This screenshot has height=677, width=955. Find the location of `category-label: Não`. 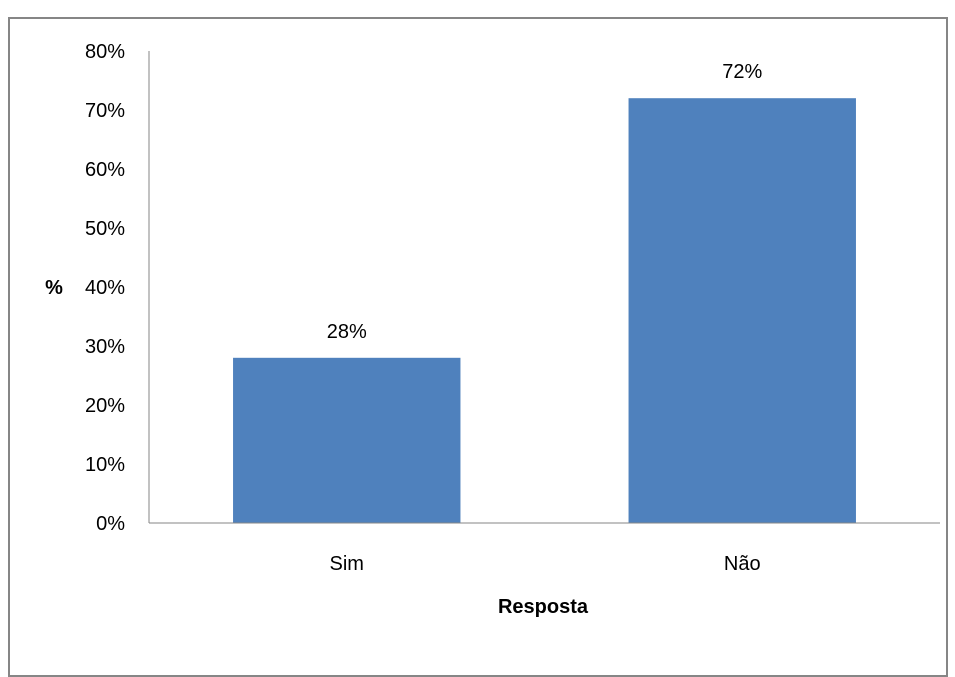

category-label: Não is located at coordinates (742, 564).